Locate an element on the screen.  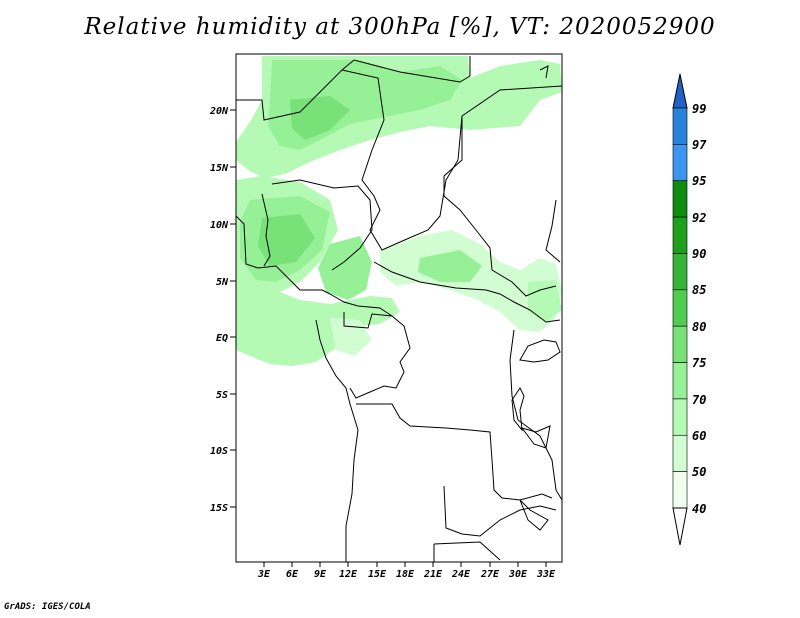
lat-label: 15N is located at coordinates (219, 168).